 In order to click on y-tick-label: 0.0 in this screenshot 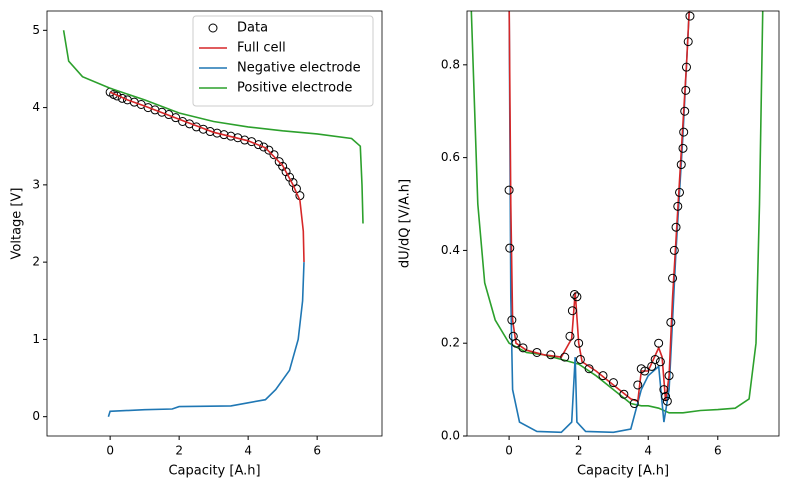, I will do `click(450, 436)`.